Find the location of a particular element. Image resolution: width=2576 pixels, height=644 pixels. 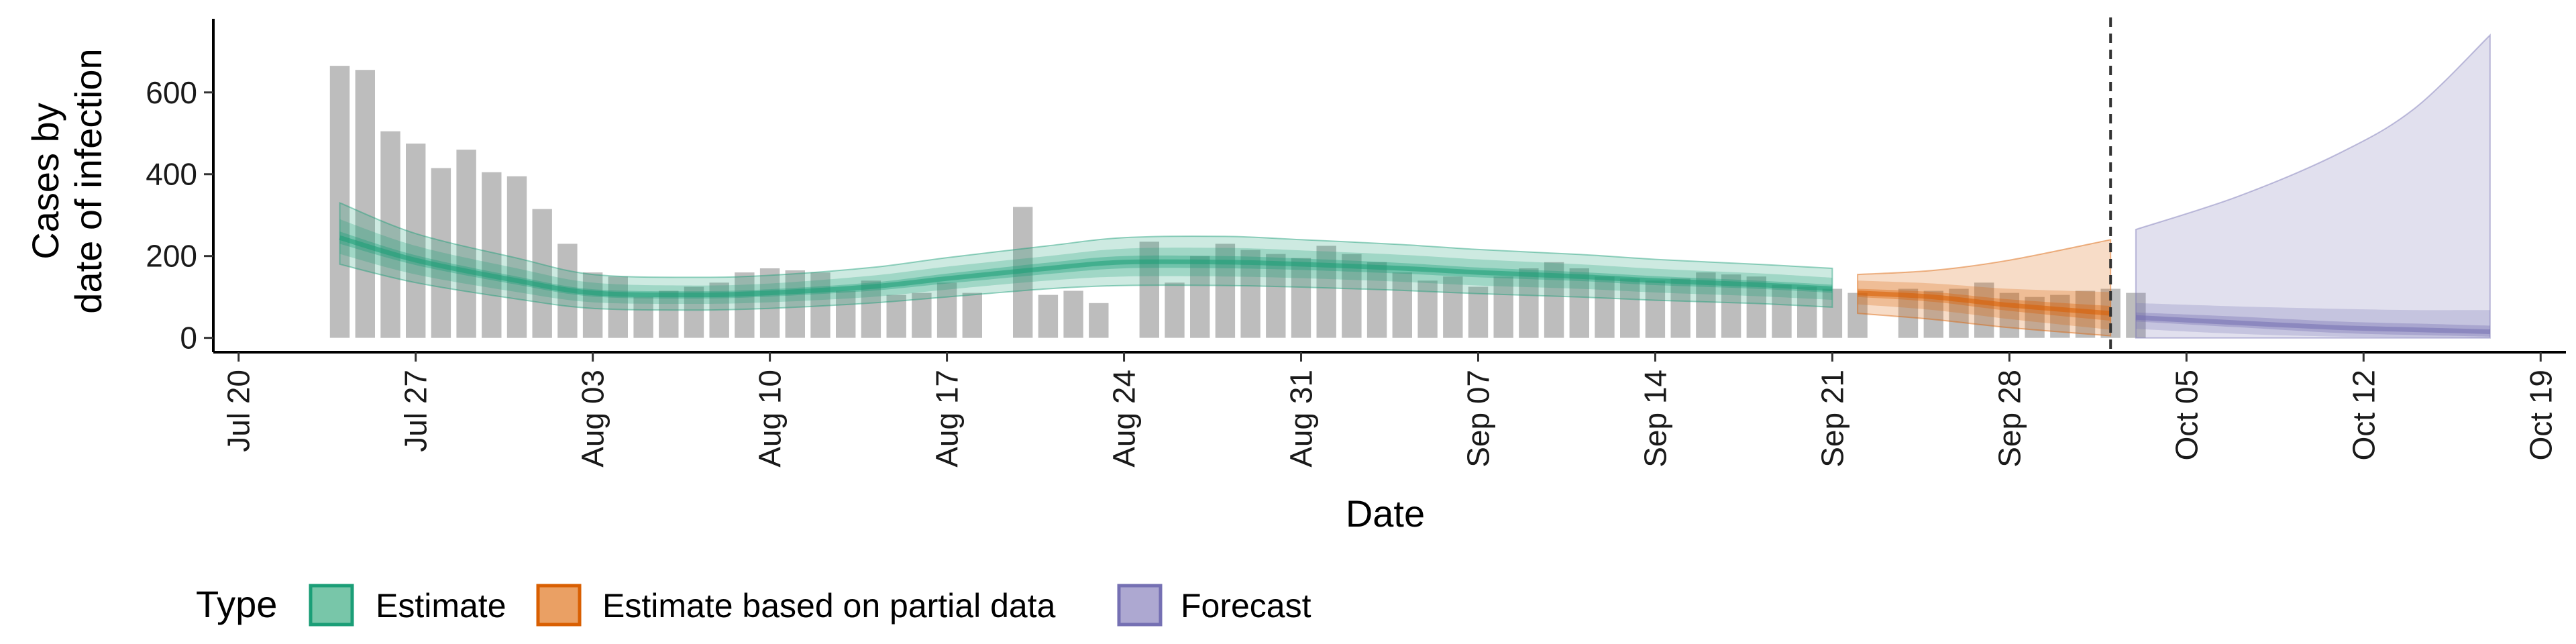

legend-swatch-partial is located at coordinates (559, 605).